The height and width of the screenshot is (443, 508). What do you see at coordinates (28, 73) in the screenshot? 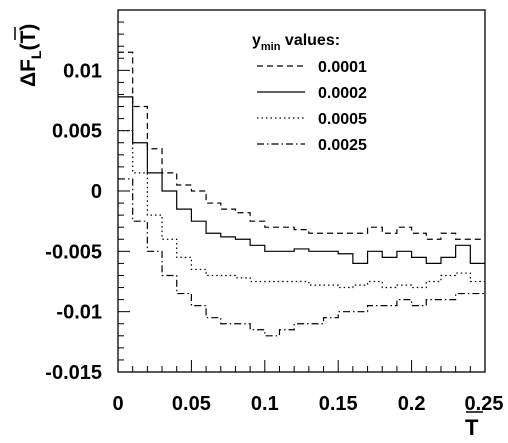
I see `y-axis-label: ΔF` at bounding box center [28, 73].